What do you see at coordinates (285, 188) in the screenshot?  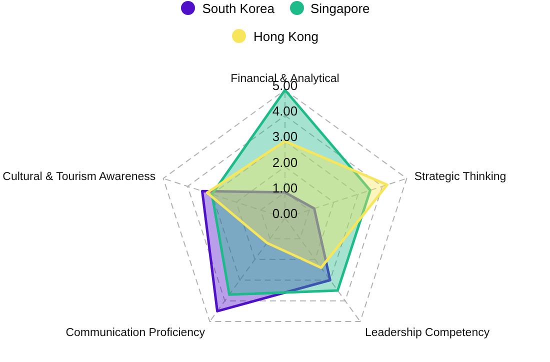 I see `y-tick-label: 1.00` at bounding box center [285, 188].